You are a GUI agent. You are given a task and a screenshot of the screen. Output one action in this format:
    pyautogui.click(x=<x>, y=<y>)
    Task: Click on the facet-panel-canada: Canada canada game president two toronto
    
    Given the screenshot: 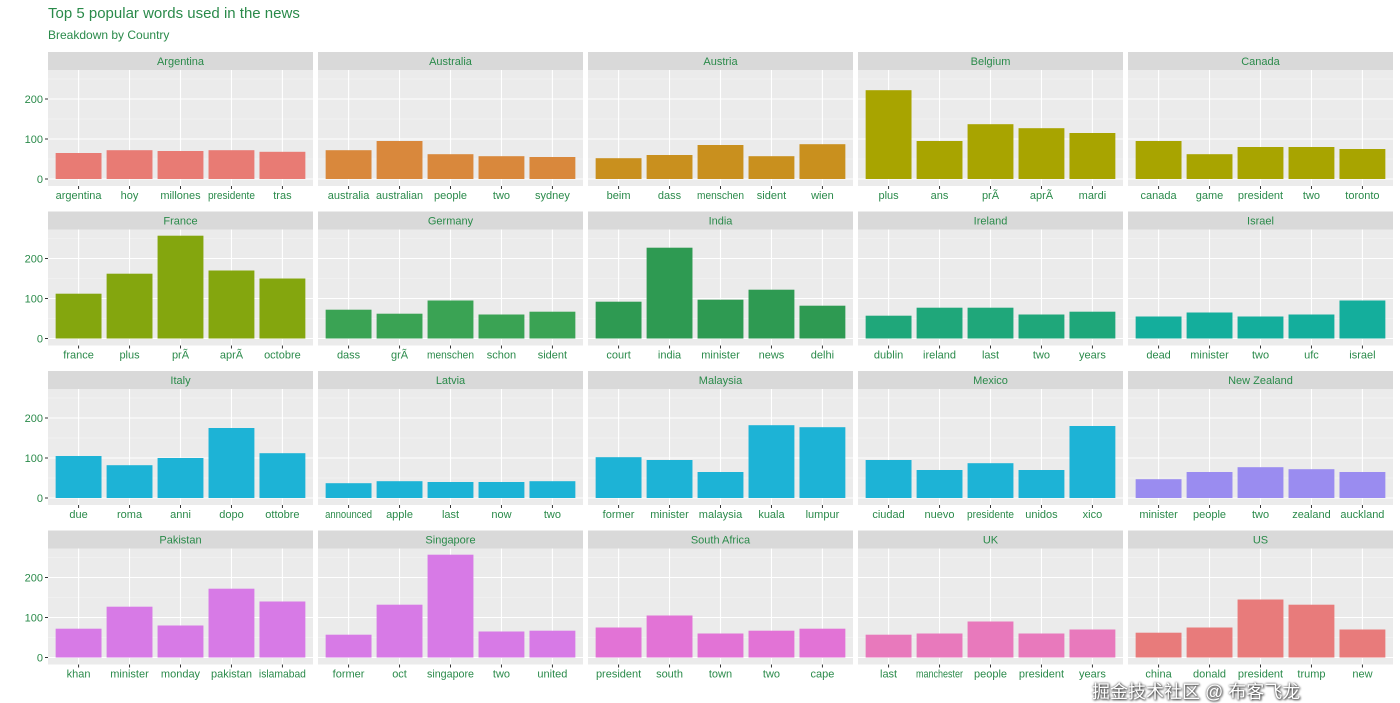 What is the action you would take?
    pyautogui.click(x=1260, y=127)
    